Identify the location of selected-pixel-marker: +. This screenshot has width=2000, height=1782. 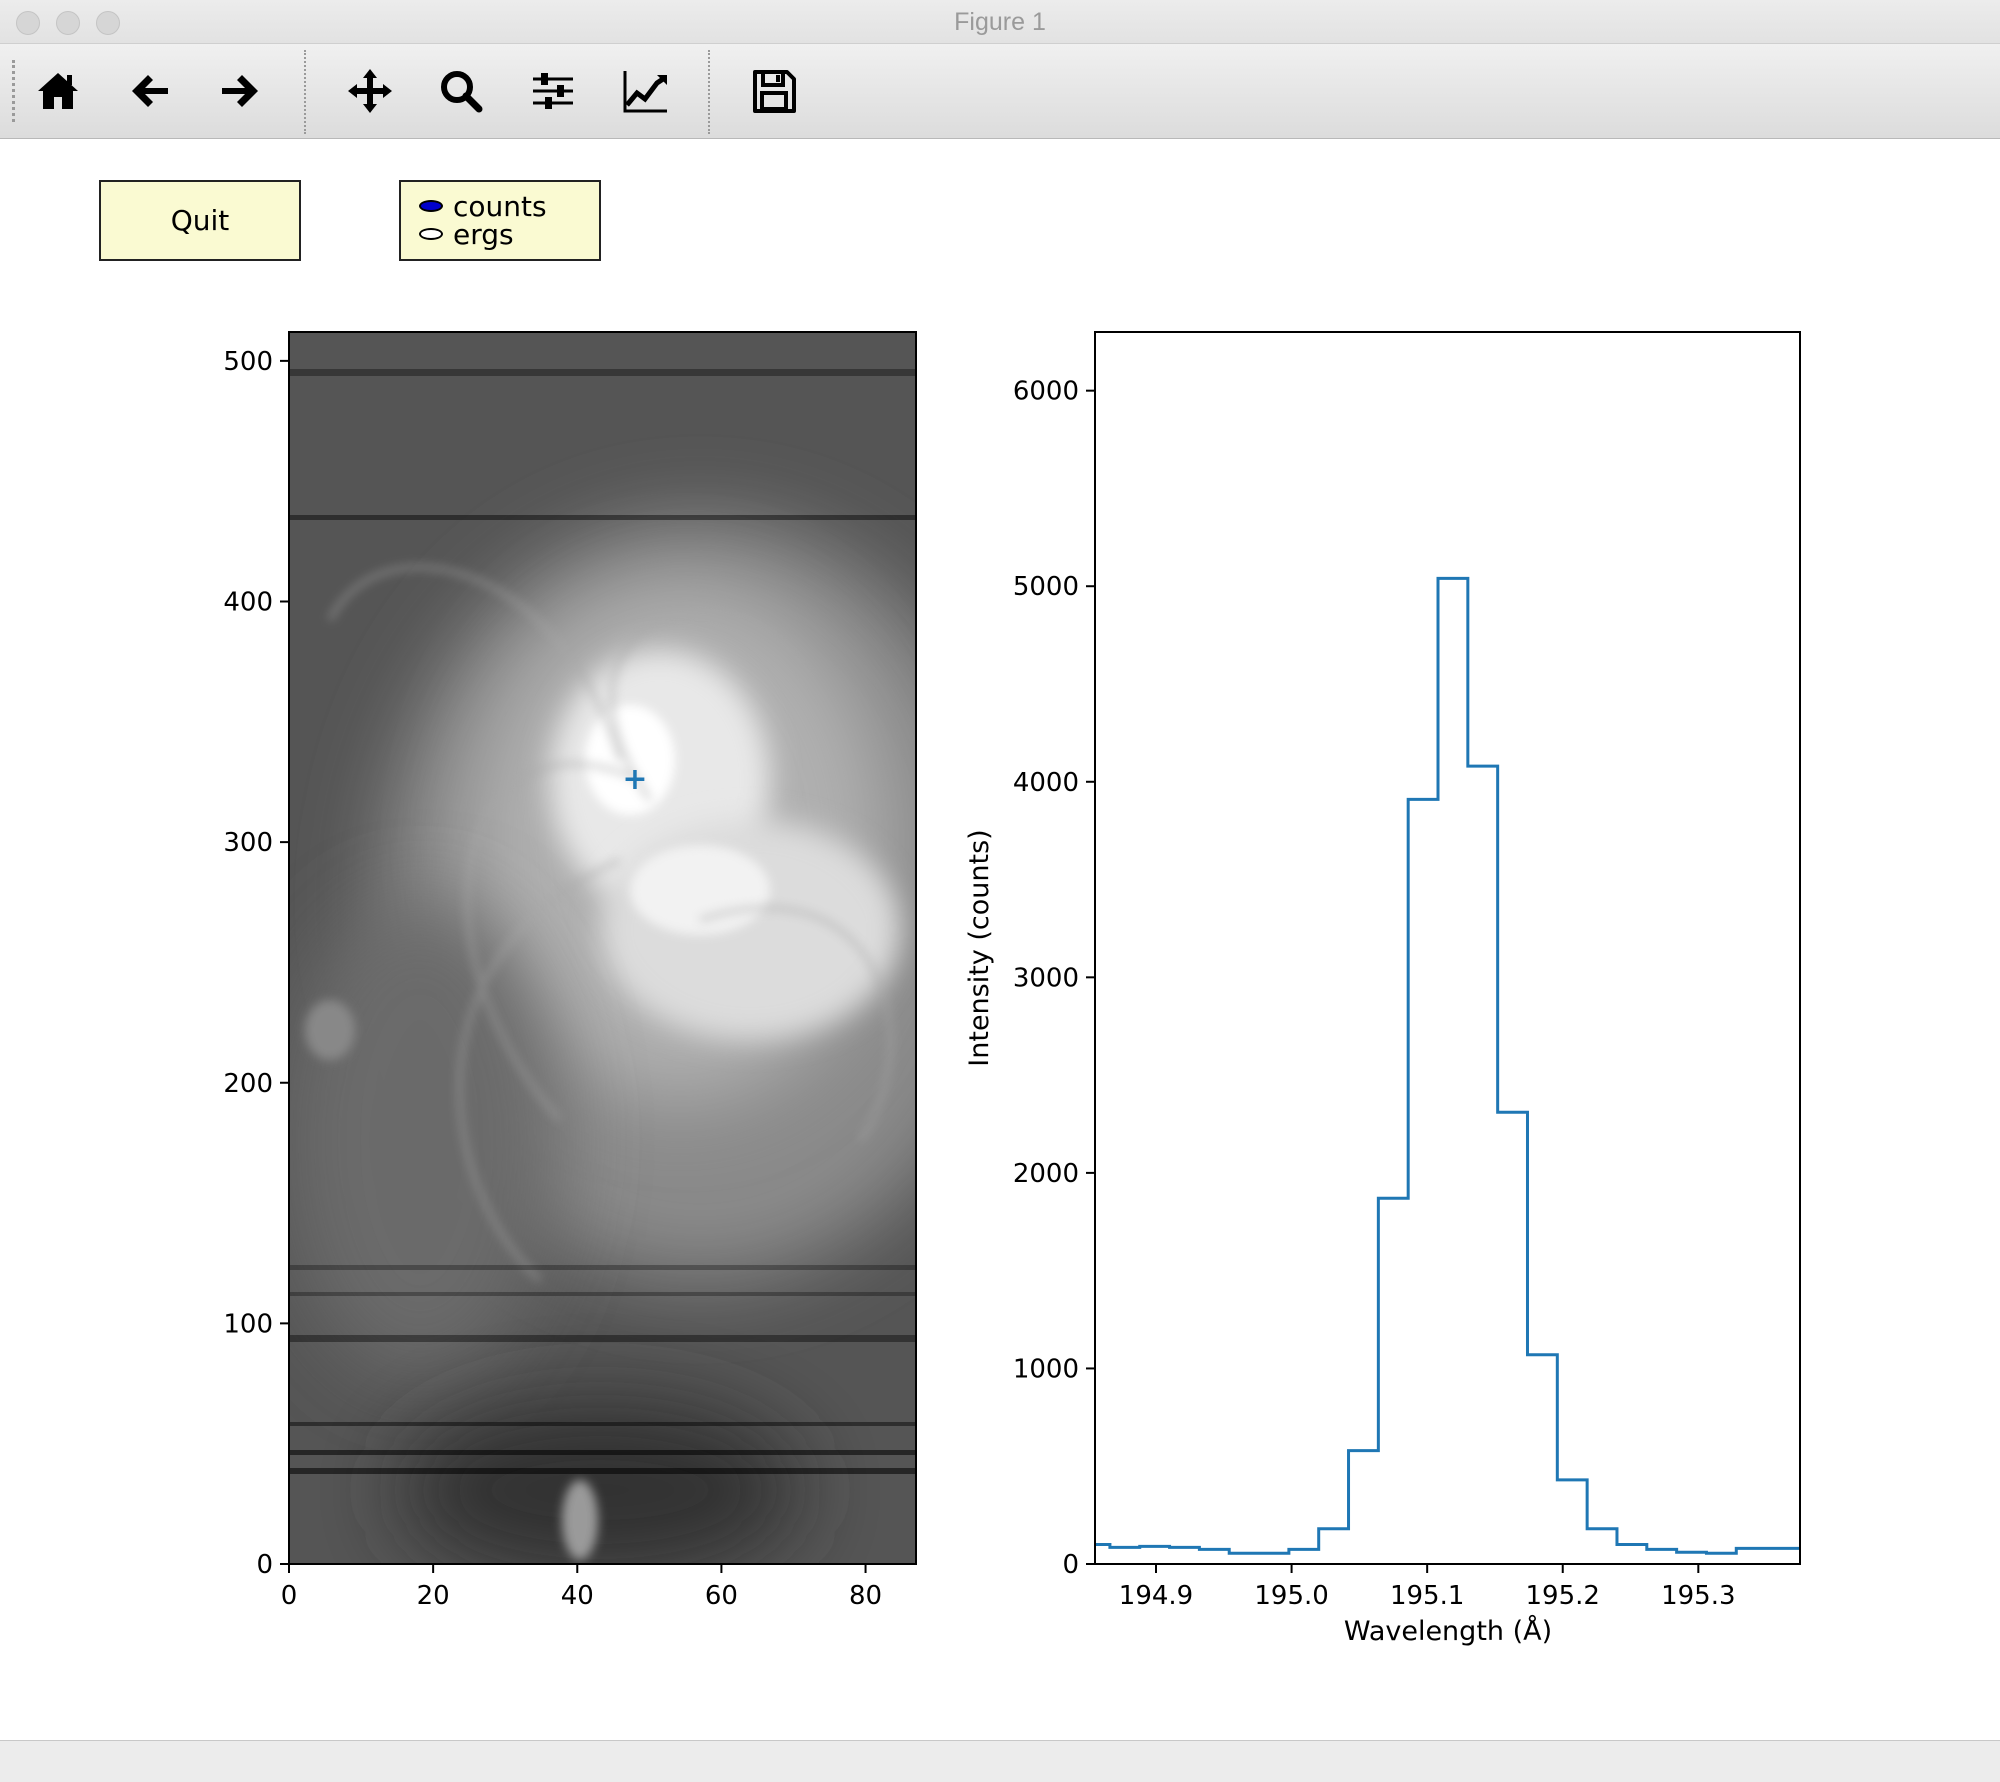
(634, 779).